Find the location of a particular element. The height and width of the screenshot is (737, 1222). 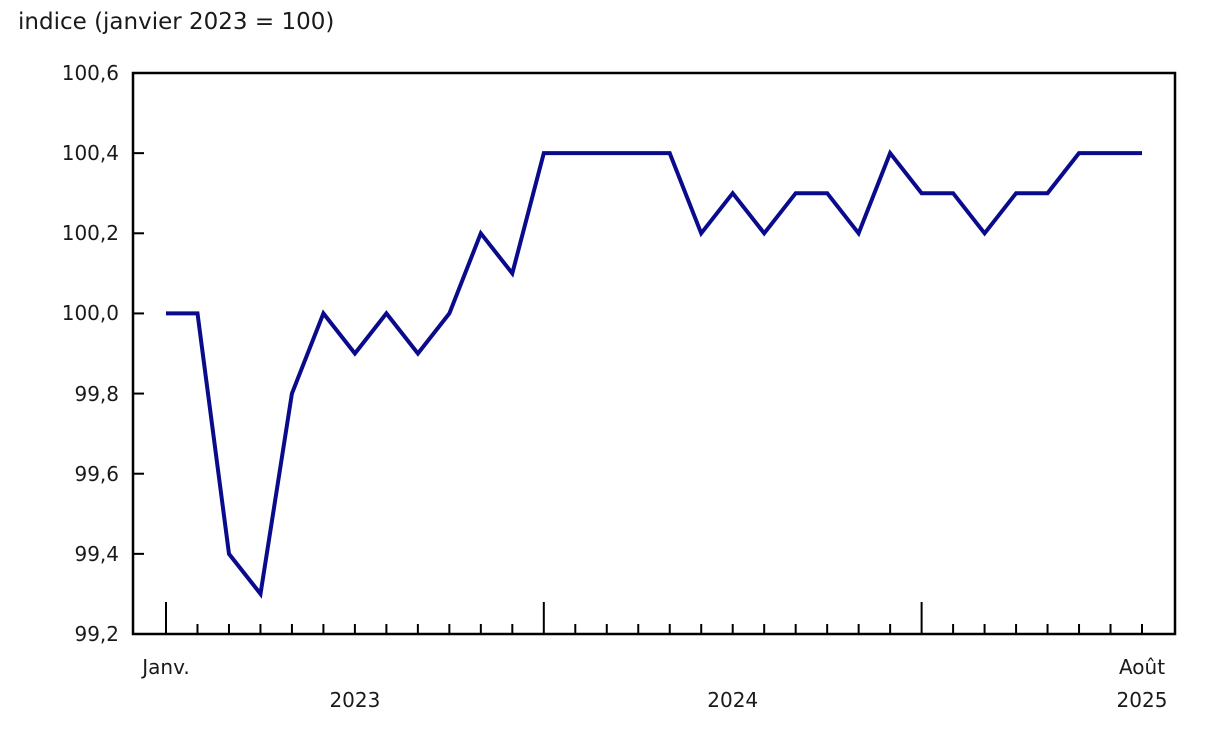

y-axis-tick-label: 99,6 is located at coordinates (96, 473).